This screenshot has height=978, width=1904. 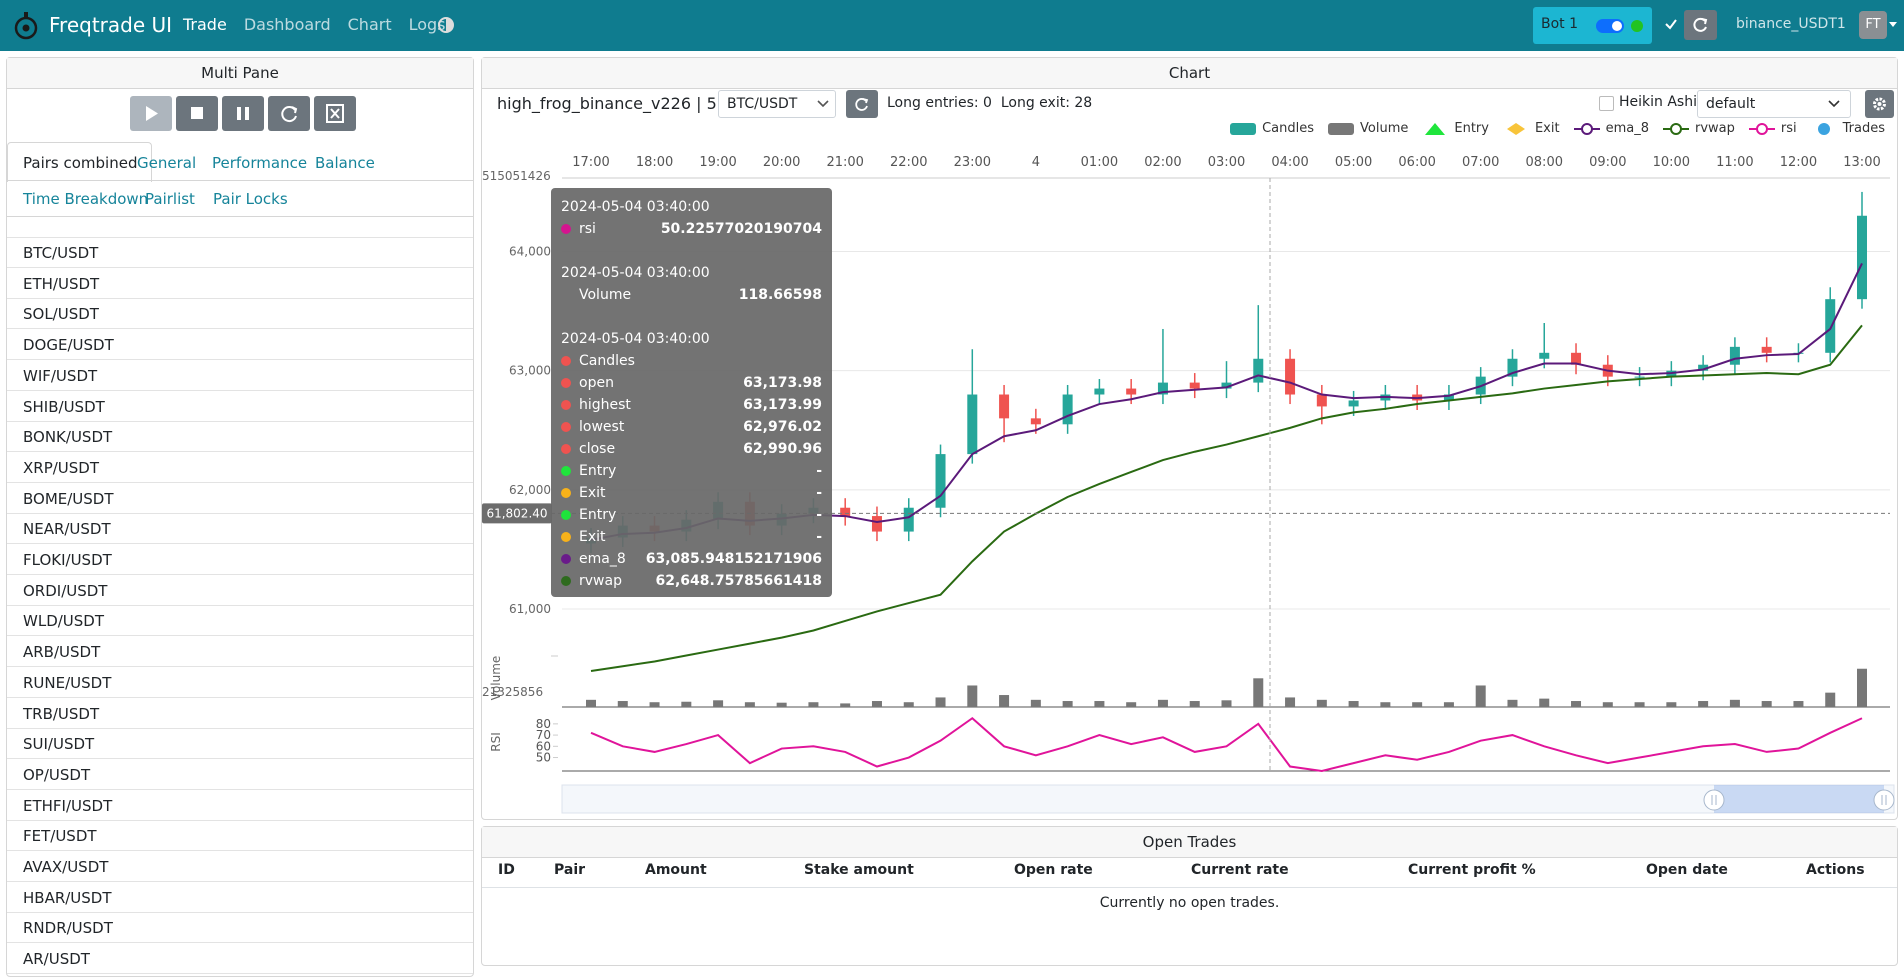 I want to click on layout-select: default, so click(x=1774, y=104).